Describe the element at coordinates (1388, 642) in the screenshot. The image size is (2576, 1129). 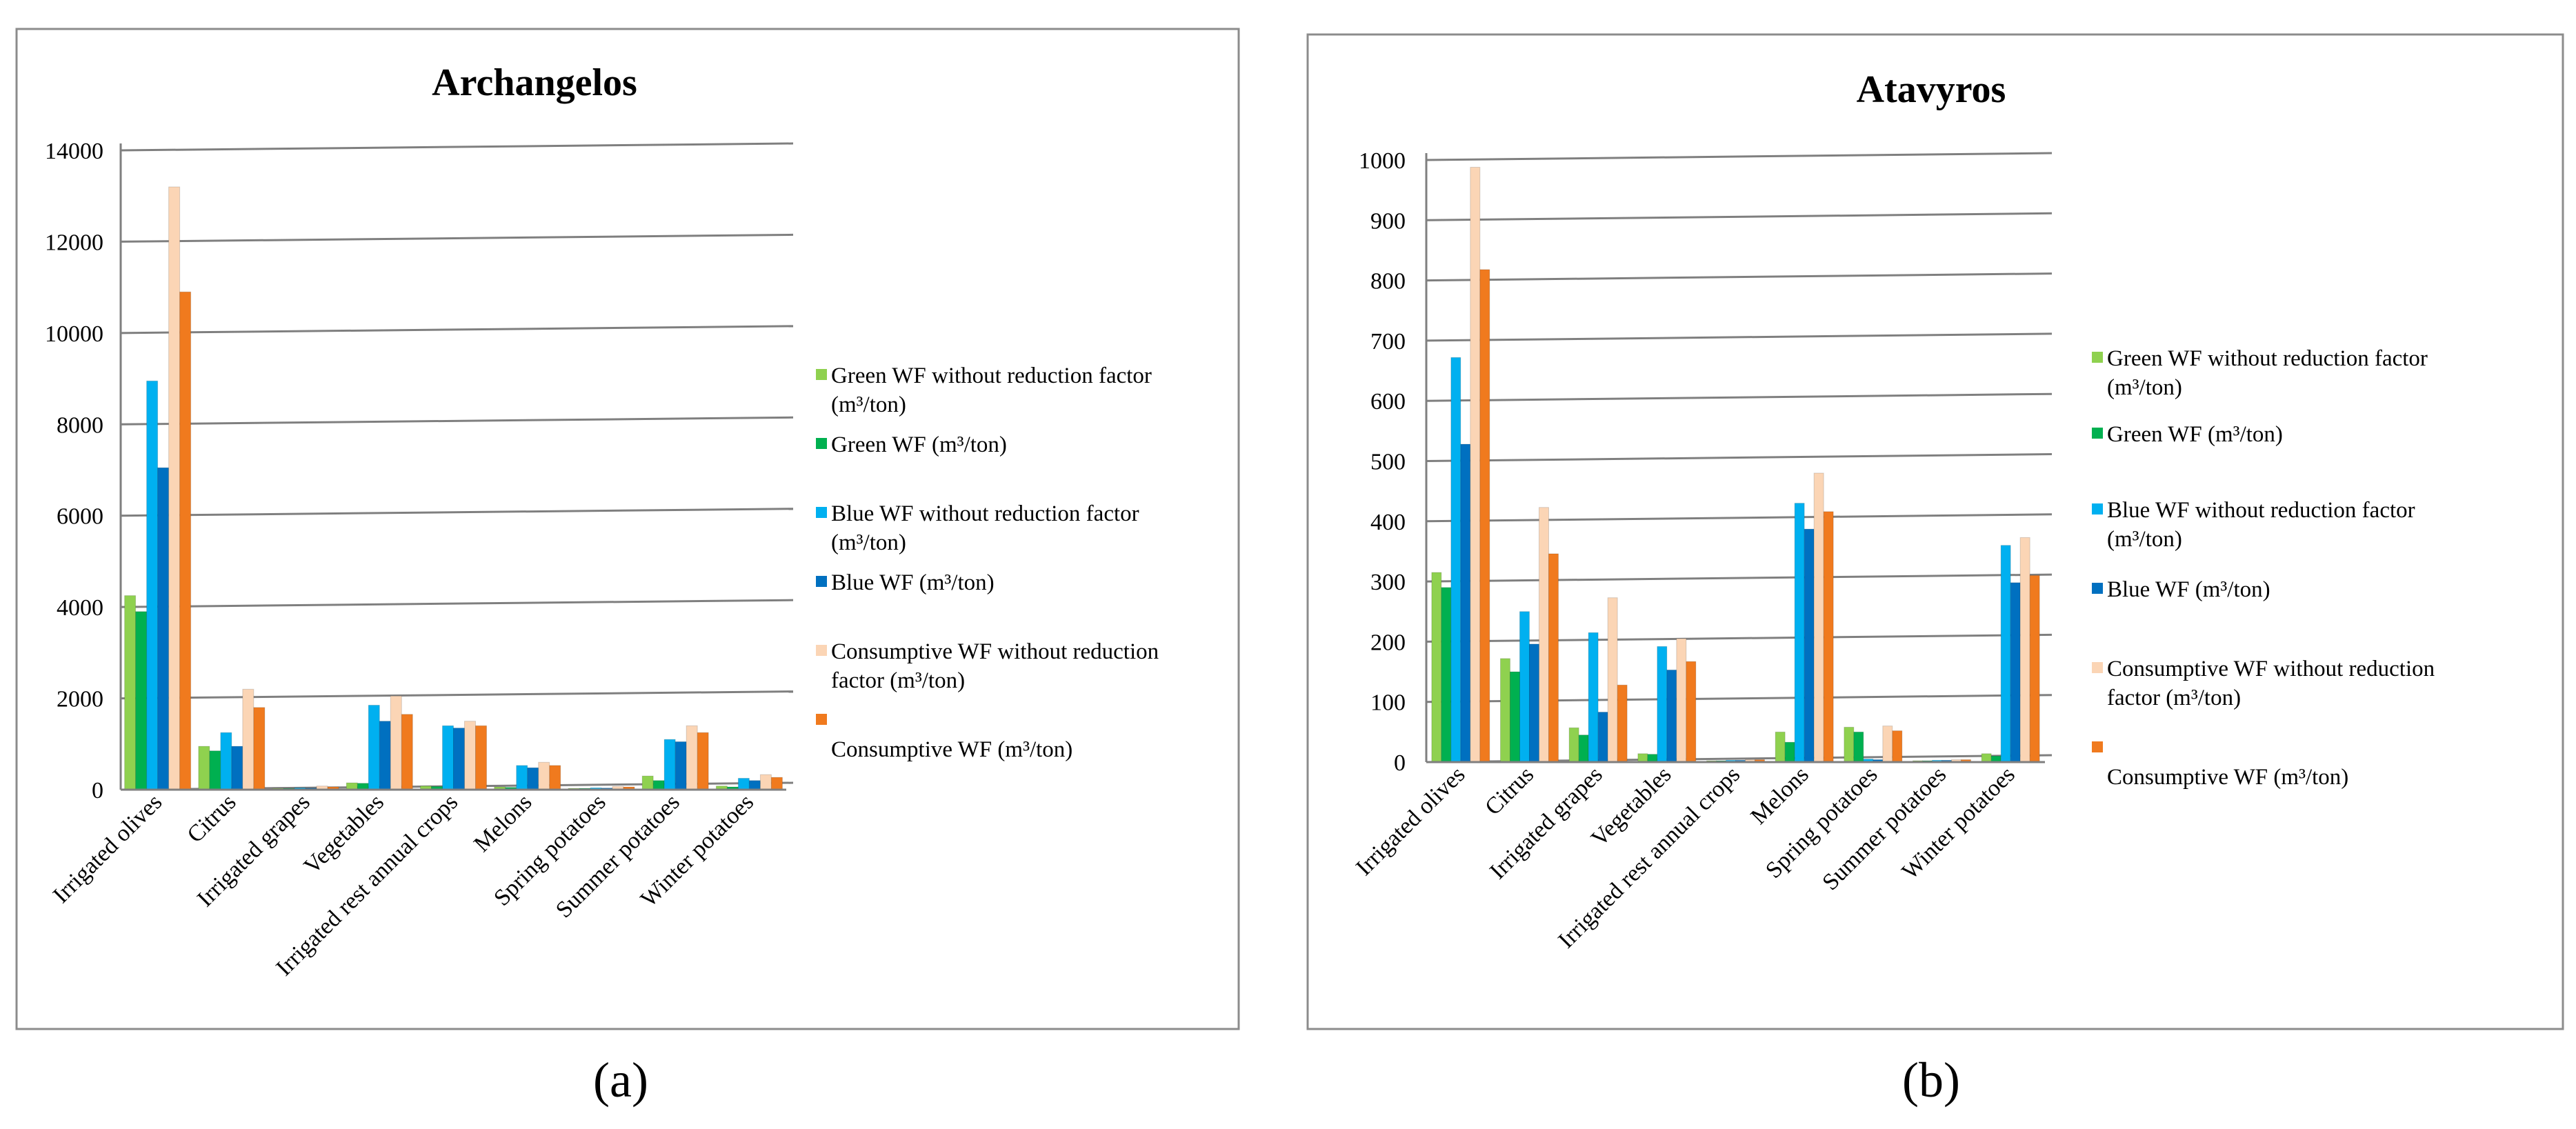
I see `y-tick-label: 200` at that location.